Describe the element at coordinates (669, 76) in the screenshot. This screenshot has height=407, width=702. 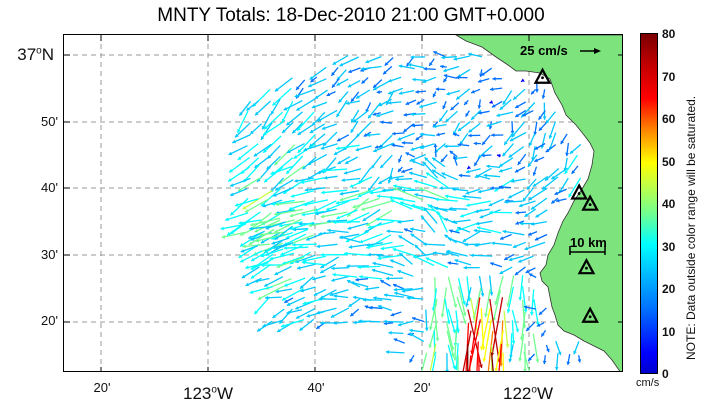
I see `colorbar-tick-70: 70` at that location.